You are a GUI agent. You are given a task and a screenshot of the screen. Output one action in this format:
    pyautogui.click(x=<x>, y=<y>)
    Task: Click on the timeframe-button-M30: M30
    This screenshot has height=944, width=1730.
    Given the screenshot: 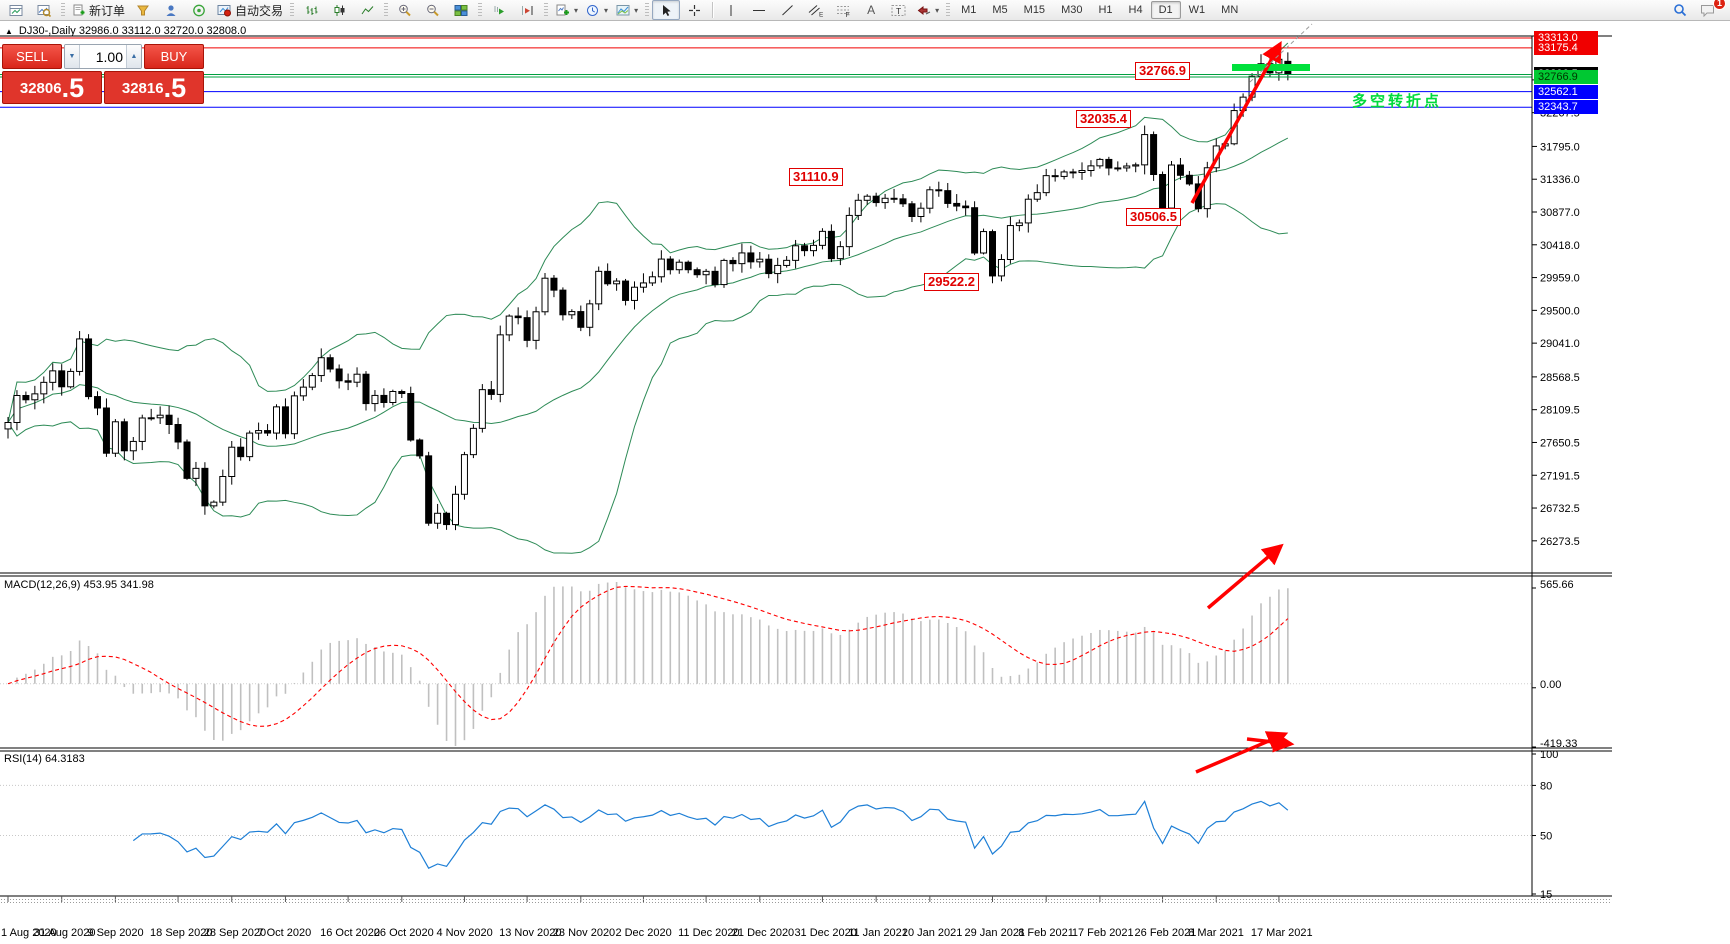 What is the action you would take?
    pyautogui.click(x=1072, y=10)
    